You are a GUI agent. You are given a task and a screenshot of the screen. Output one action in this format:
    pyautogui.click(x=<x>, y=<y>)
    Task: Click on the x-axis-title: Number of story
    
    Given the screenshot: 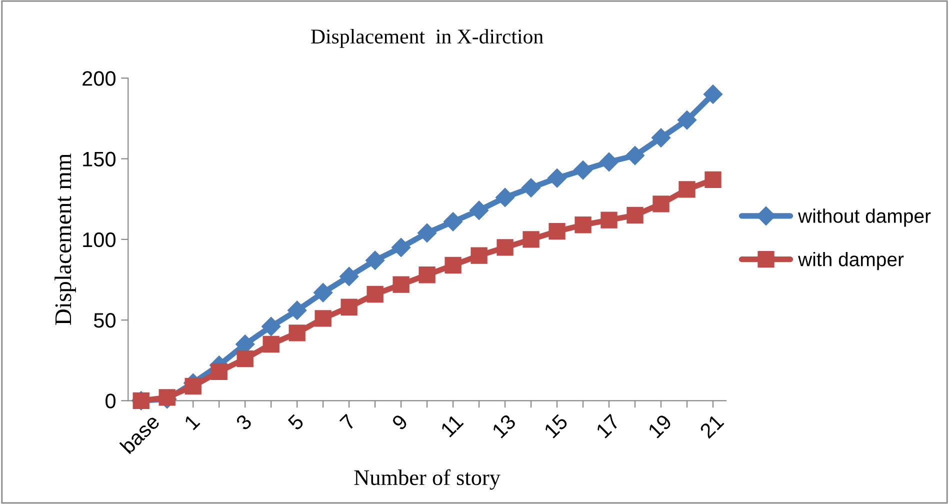 What is the action you would take?
    pyautogui.click(x=427, y=479)
    